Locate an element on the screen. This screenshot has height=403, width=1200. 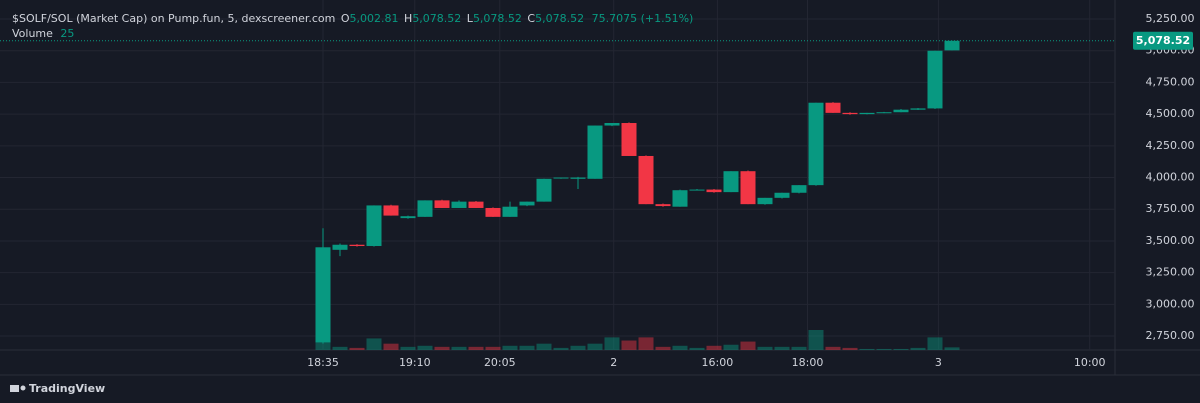
h-value: 5,078.52 is located at coordinates (436, 18).